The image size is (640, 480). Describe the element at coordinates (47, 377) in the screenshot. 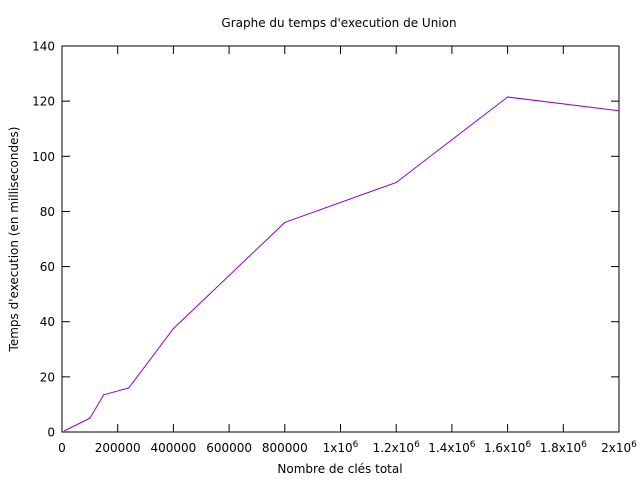

I see `y-tick-label: 20` at that location.